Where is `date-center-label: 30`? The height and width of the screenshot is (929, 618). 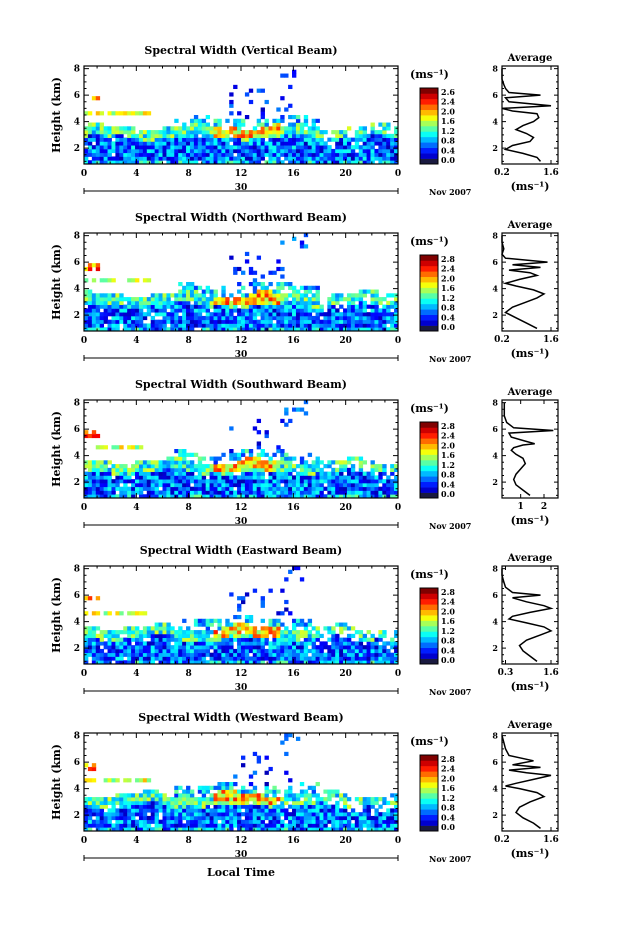 date-center-label: 30 is located at coordinates (241, 688).